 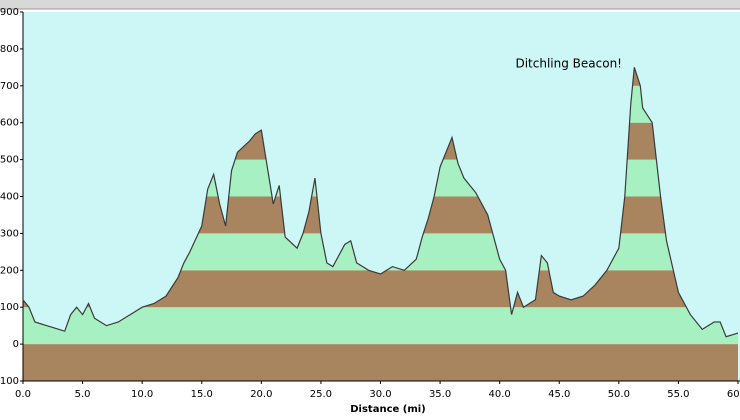 What do you see at coordinates (9, 86) in the screenshot?
I see `y-tick-label: 700` at bounding box center [9, 86].